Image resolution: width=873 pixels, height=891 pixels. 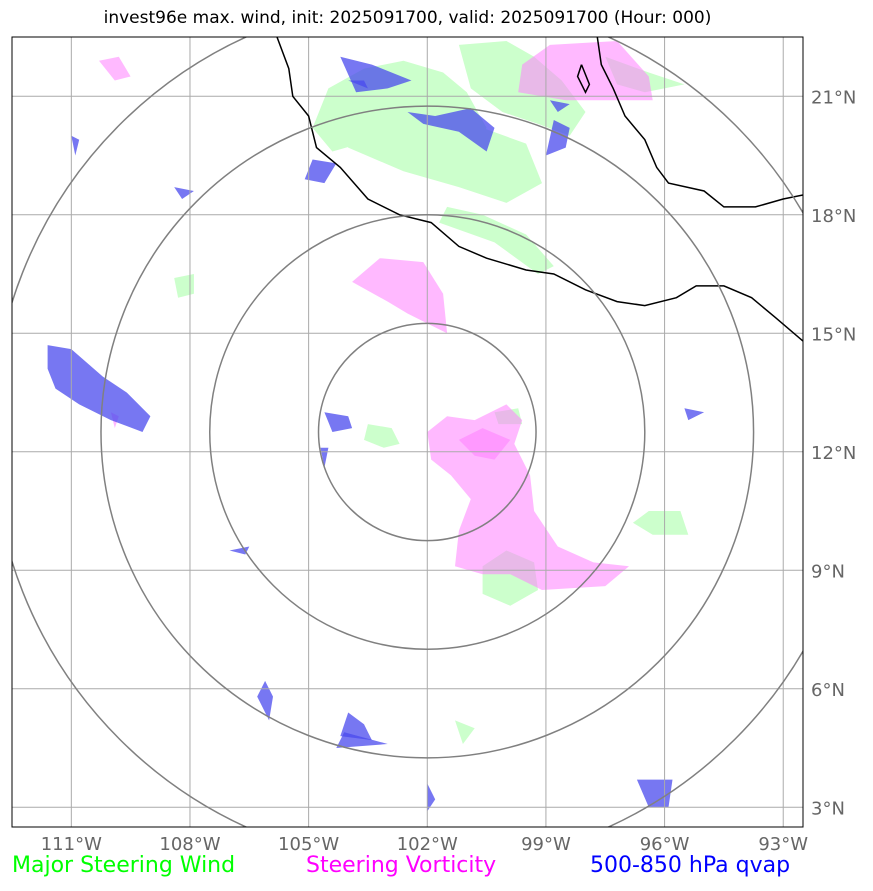 What do you see at coordinates (828, 571) in the screenshot?
I see `latitude-tick-label: 9°N` at bounding box center [828, 571].